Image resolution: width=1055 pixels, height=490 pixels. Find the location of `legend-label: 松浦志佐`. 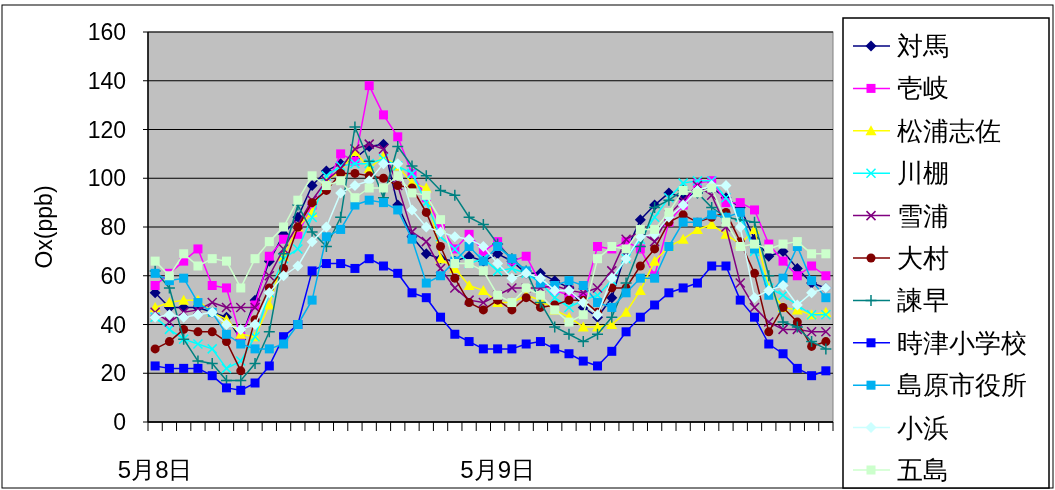

legend-label: 松浦志佐 is located at coordinates (949, 130).